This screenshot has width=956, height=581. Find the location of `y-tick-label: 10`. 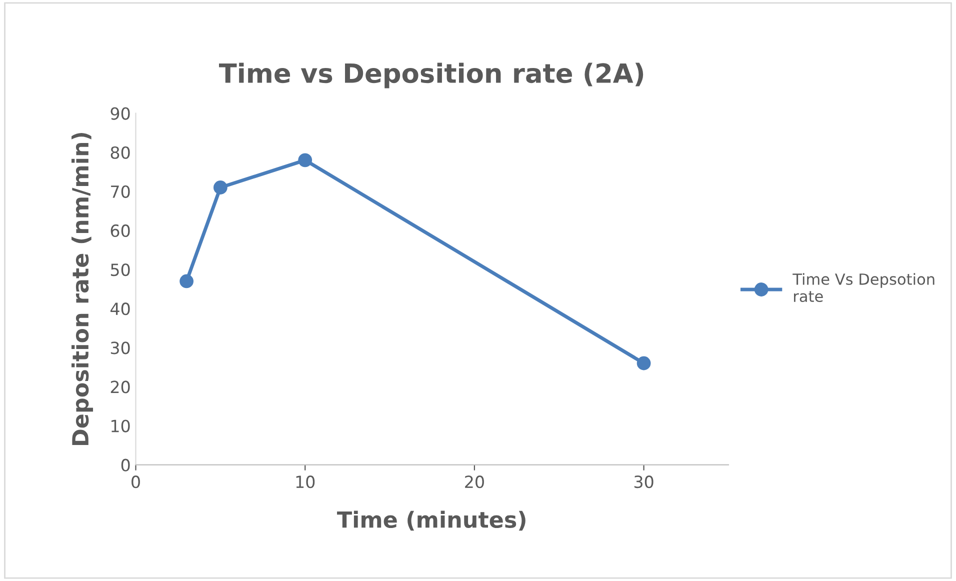

y-tick-label: 10 is located at coordinates (121, 426).